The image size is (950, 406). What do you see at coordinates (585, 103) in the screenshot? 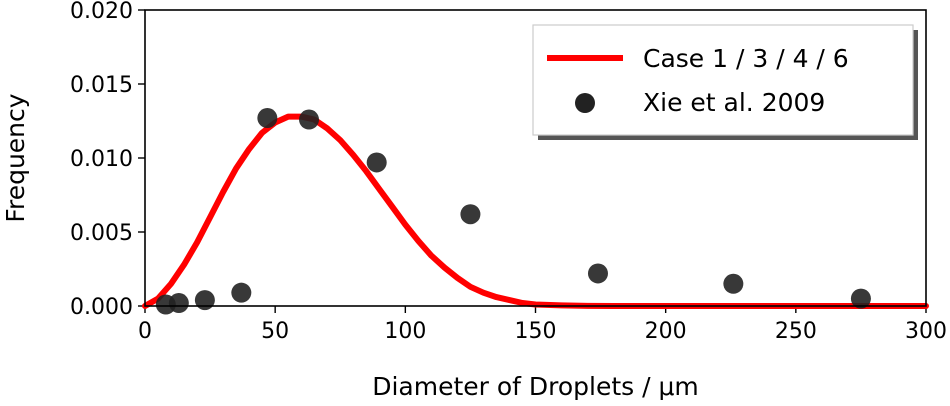
I see `legend-marker-swatch` at bounding box center [585, 103].